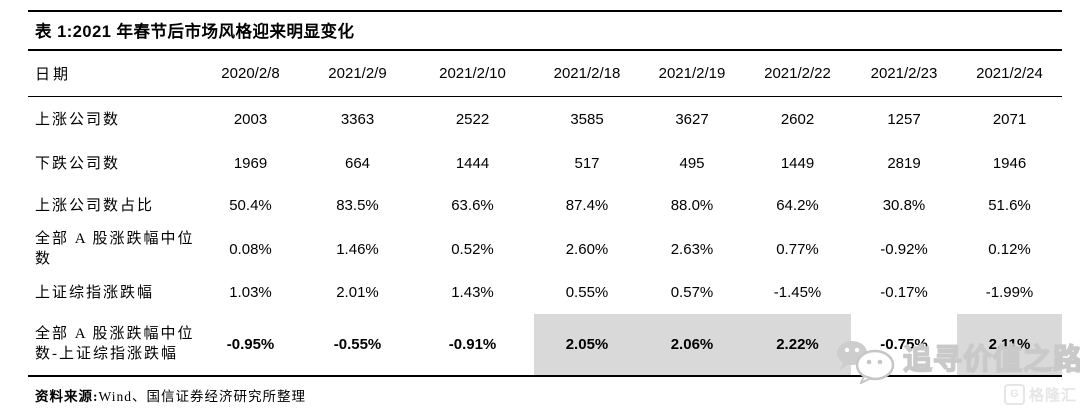 The image size is (1080, 409). I want to click on cell-value: 87.4%, so click(587, 205).